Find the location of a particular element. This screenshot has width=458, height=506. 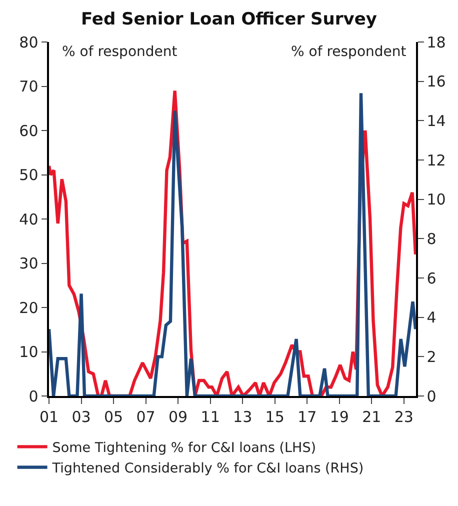

y2-tick-label: 16 is located at coordinates (436, 81).